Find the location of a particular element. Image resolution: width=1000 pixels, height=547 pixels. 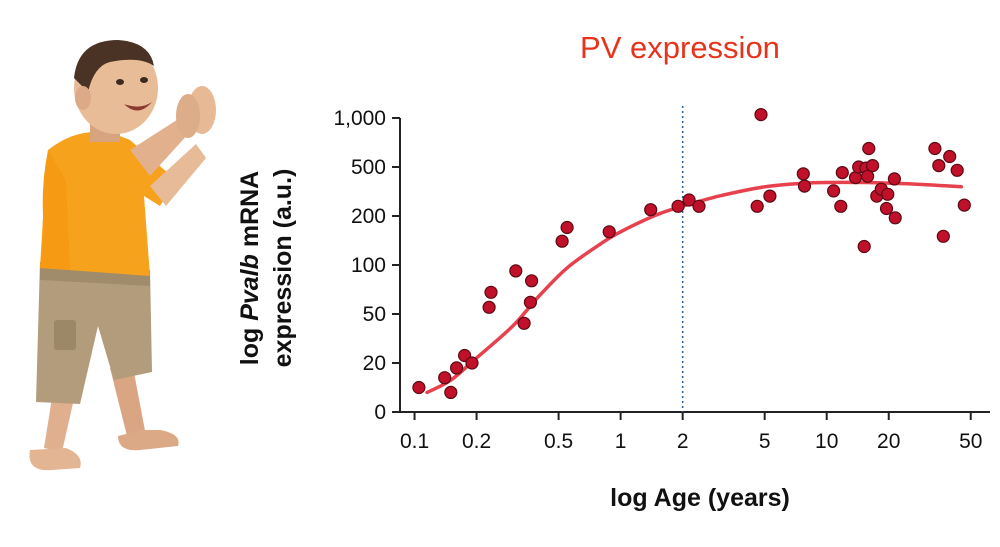

y-tick: 100 is located at coordinates (375, 265).